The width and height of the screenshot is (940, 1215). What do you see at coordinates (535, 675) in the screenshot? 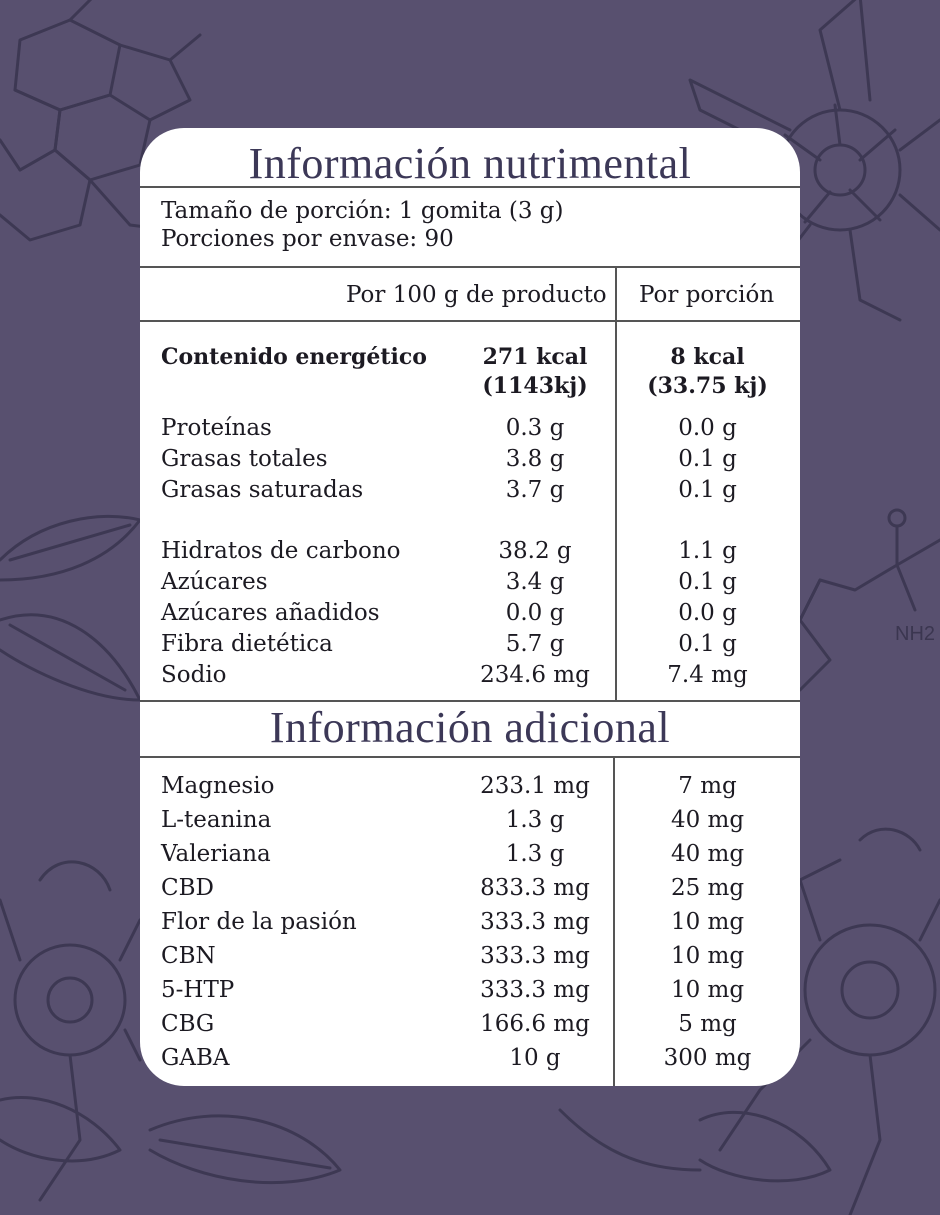
I see `nutrient-per-100g: 234.6 mg` at bounding box center [535, 675].